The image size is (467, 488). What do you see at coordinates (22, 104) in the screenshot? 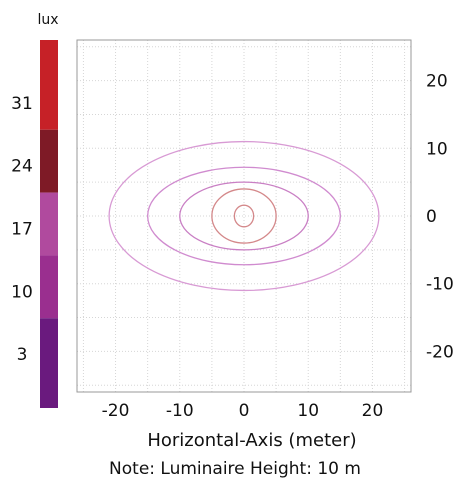
I see `colorbar-tick-label: 31` at bounding box center [22, 104].